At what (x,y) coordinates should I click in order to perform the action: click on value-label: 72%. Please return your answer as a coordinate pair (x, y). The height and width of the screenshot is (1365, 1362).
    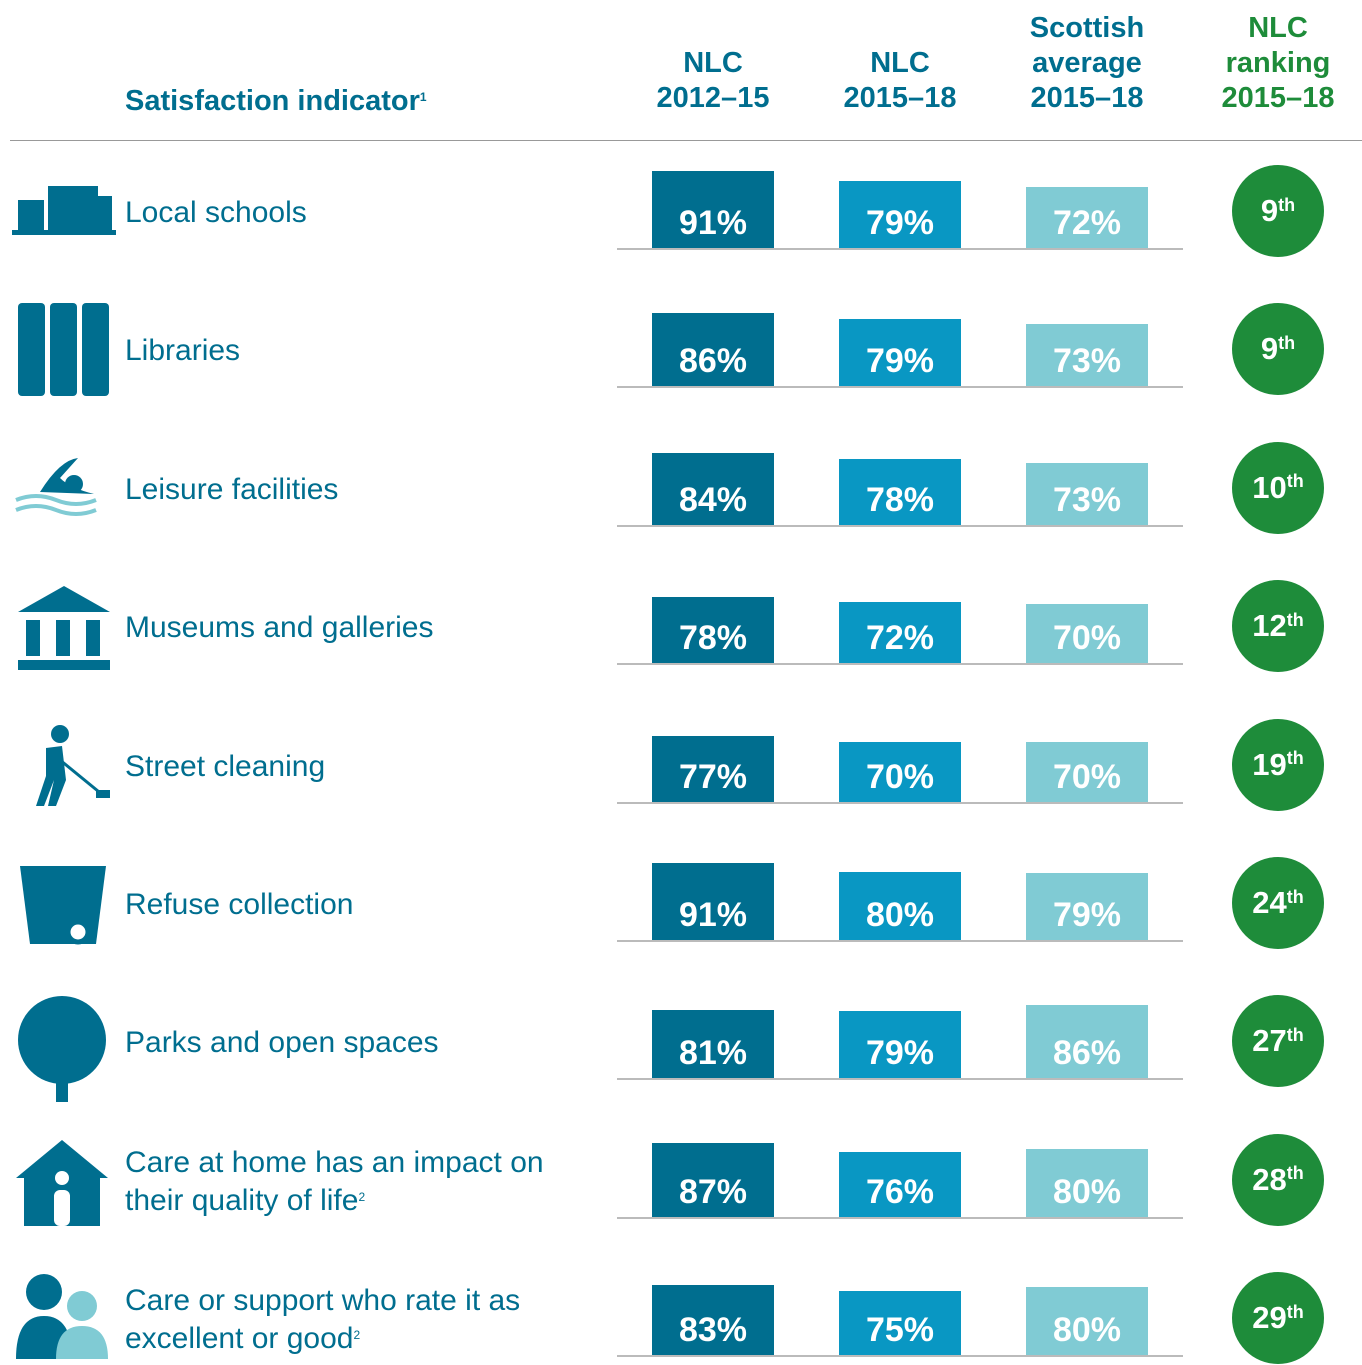
    Looking at the image, I should click on (900, 638).